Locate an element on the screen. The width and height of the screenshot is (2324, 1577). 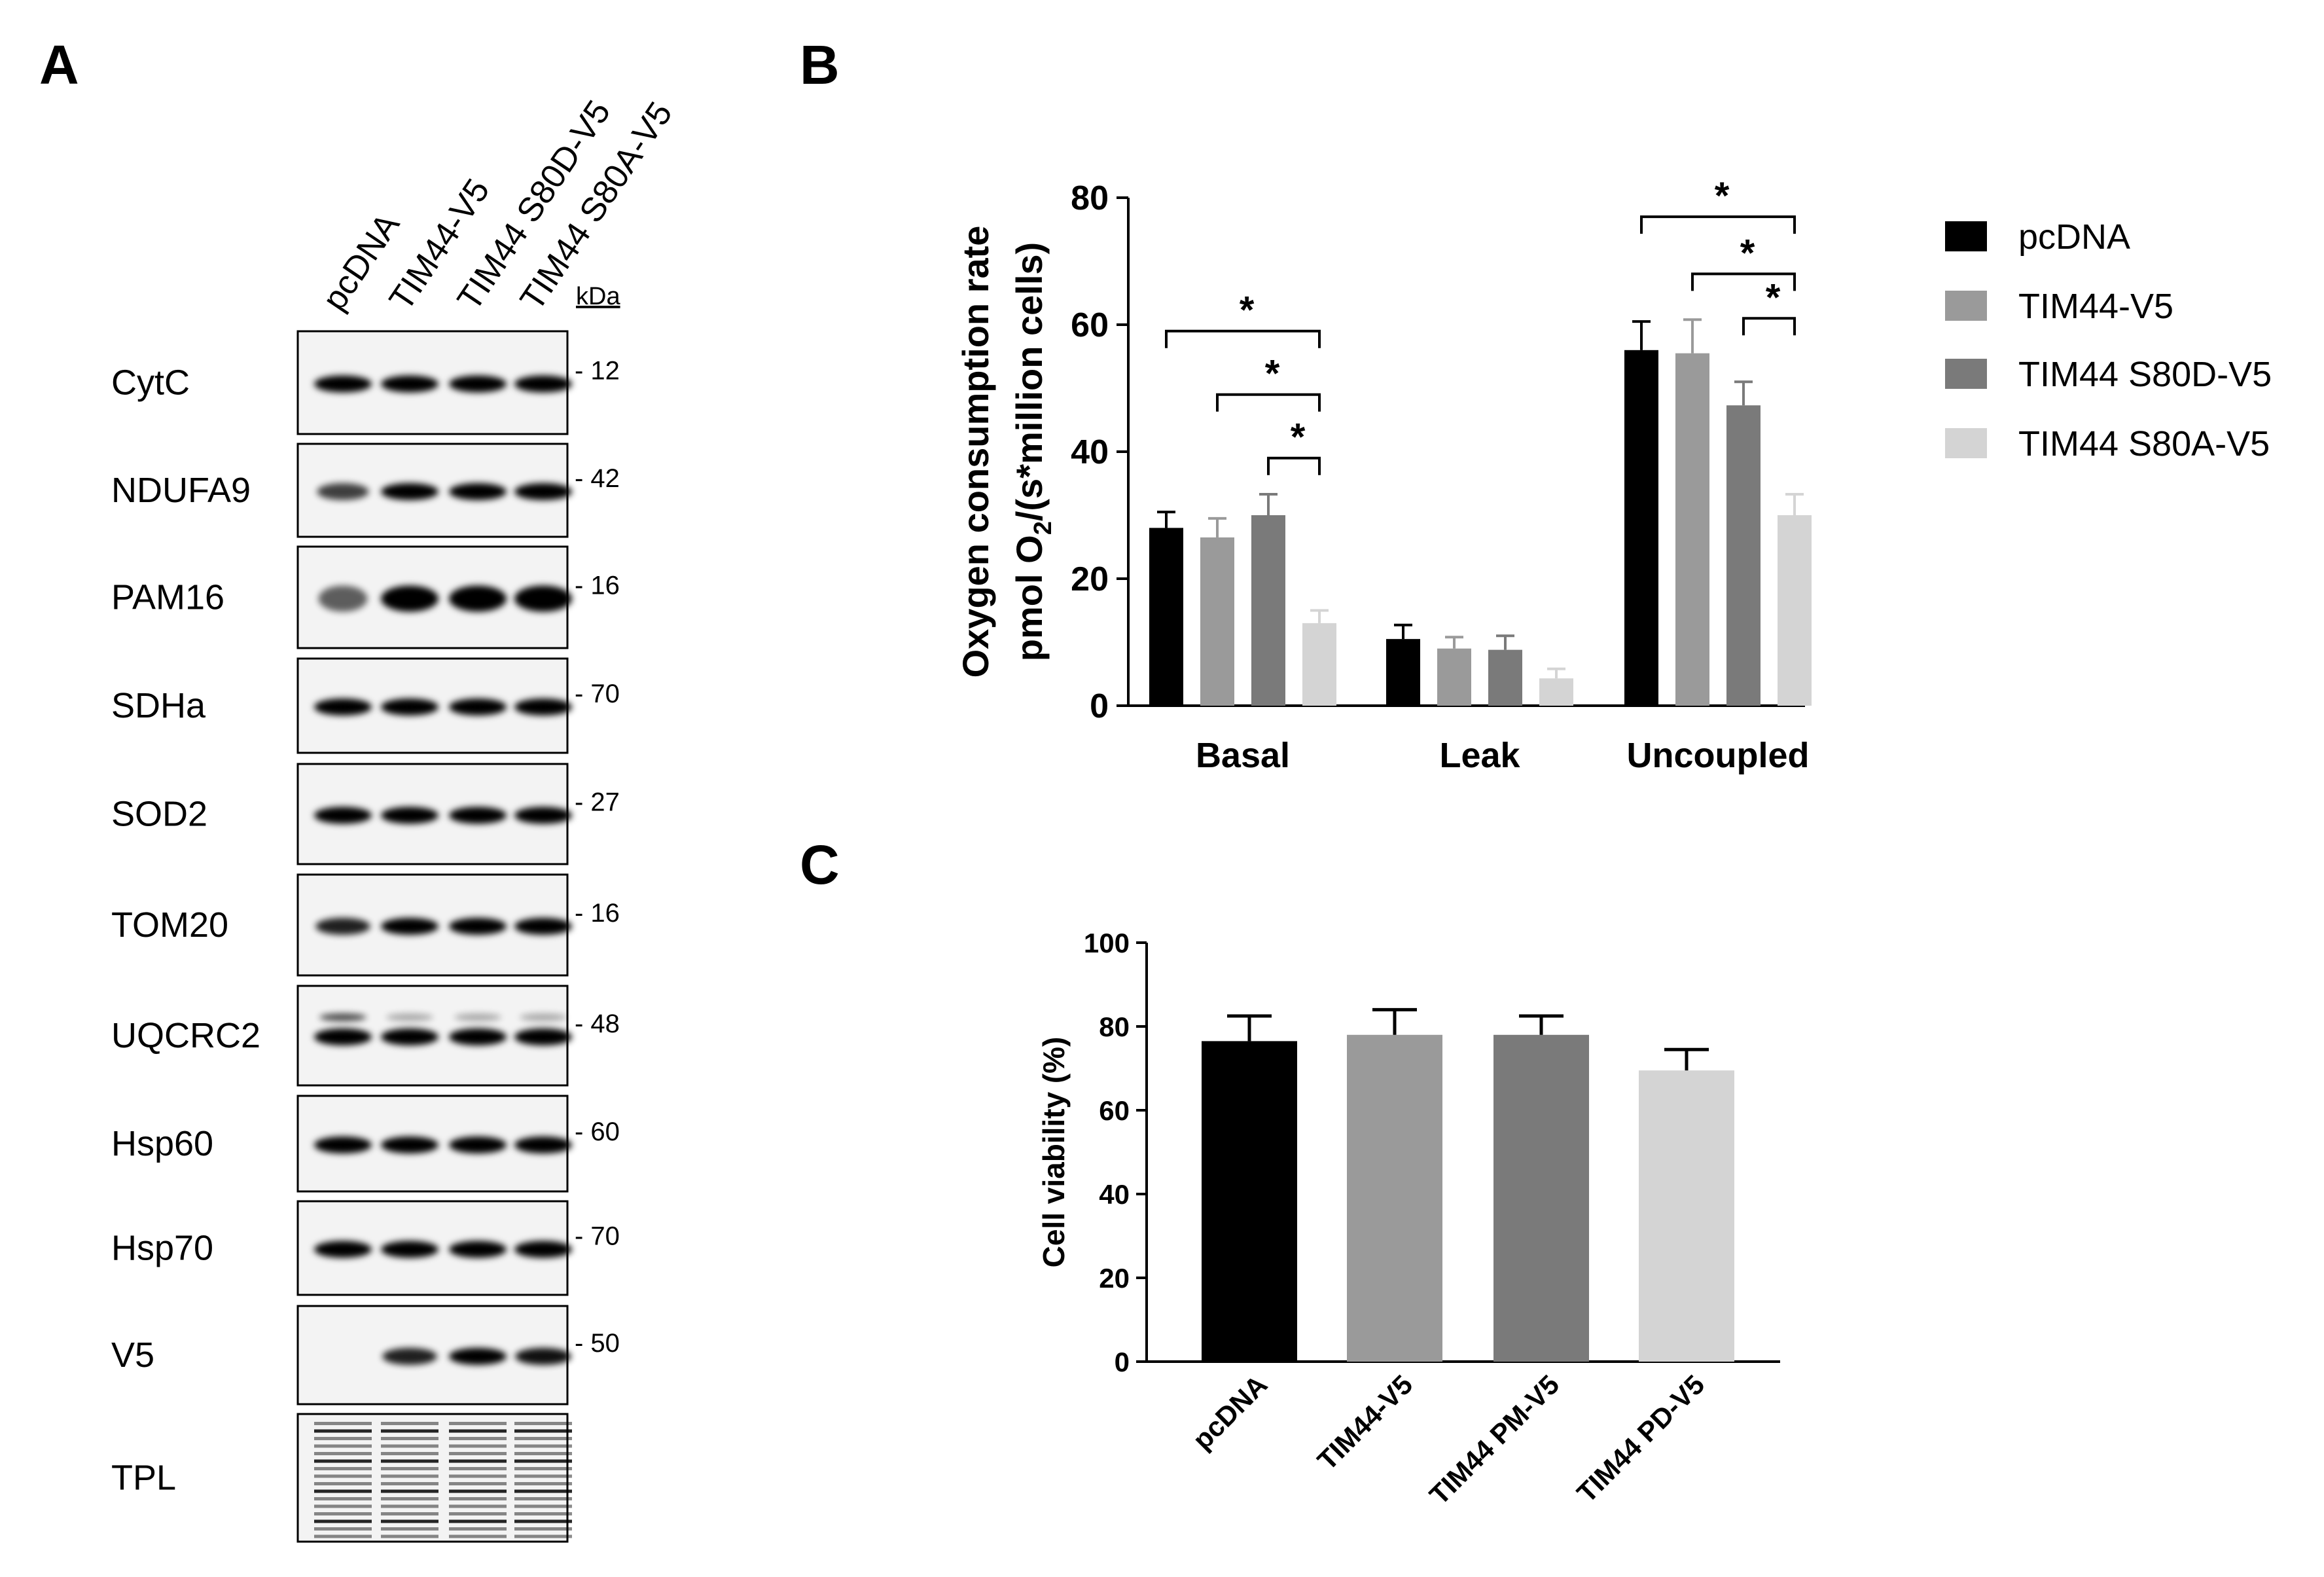
category-label: TIM44 PD-V5 is located at coordinates (1640, 1438).